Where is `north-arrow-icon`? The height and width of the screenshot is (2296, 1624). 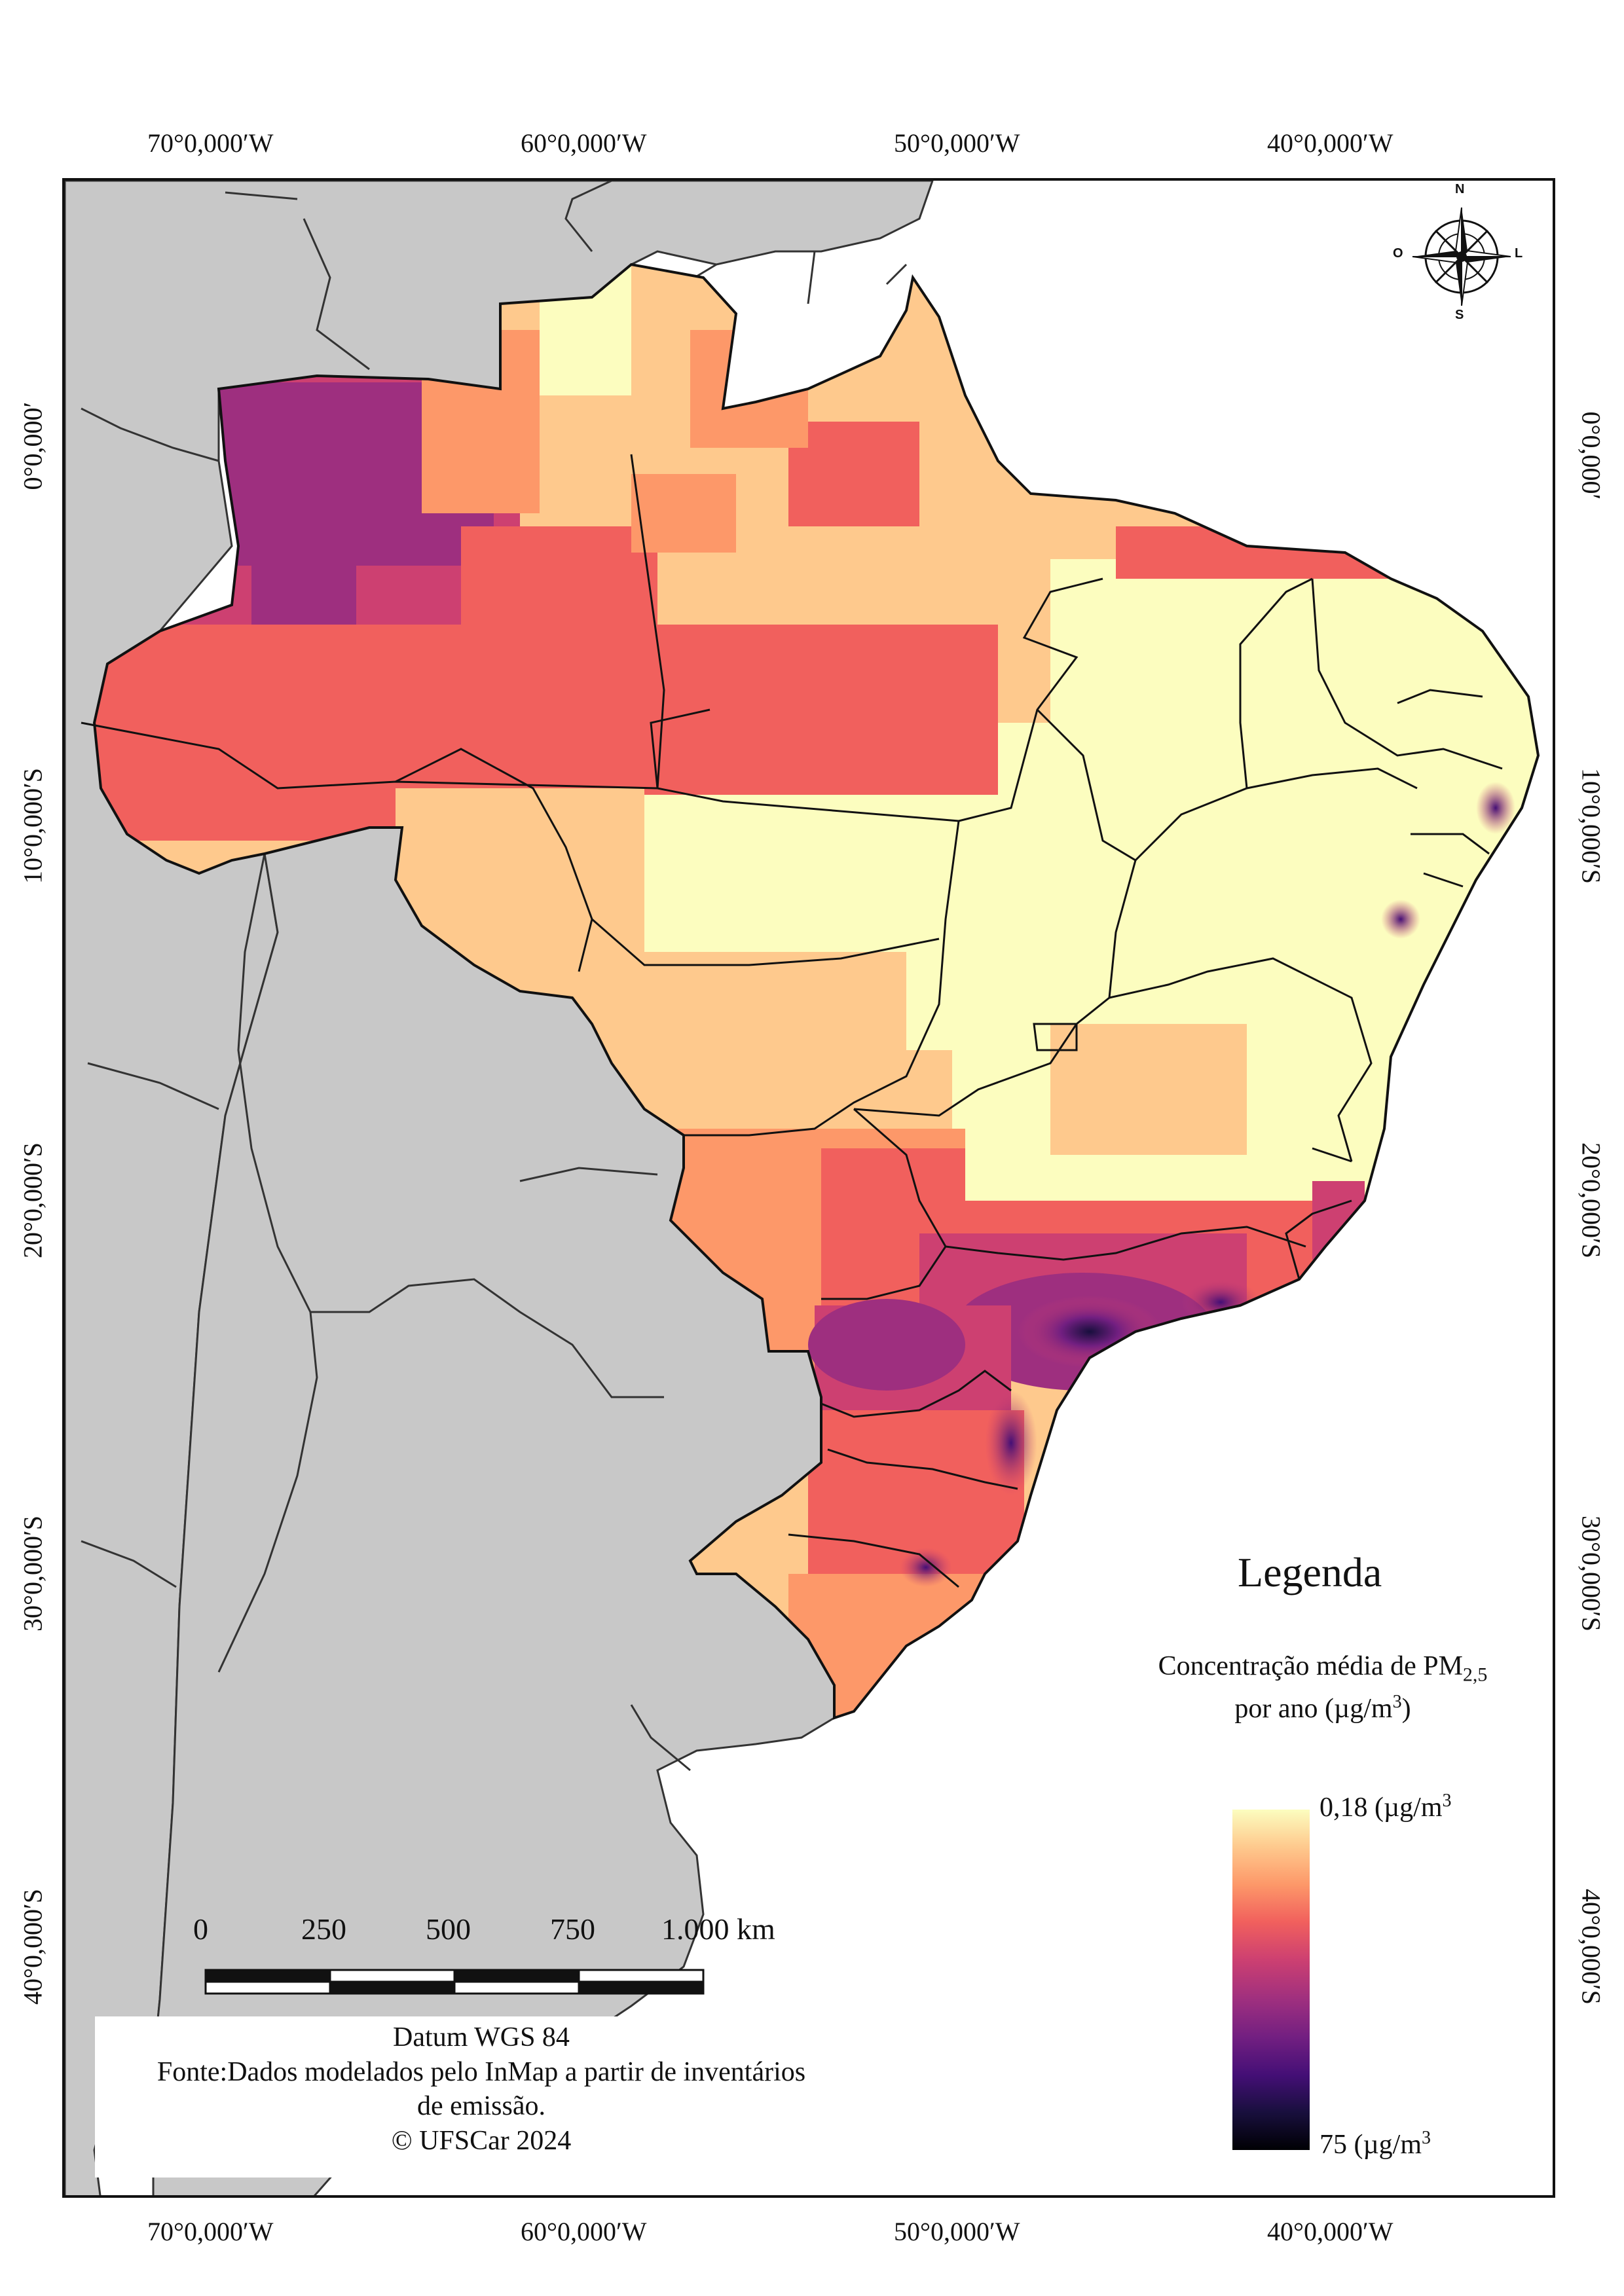
north-arrow-icon is located at coordinates (1461, 256).